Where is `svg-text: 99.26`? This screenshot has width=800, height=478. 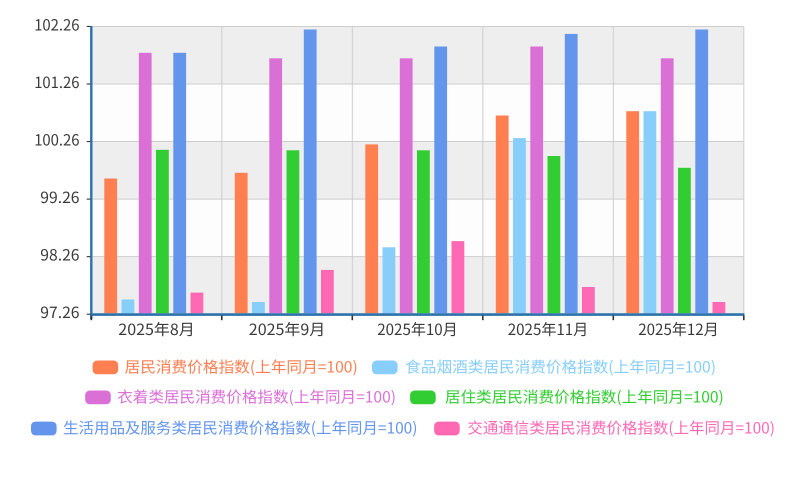 svg-text: 99.26 is located at coordinates (59, 197).